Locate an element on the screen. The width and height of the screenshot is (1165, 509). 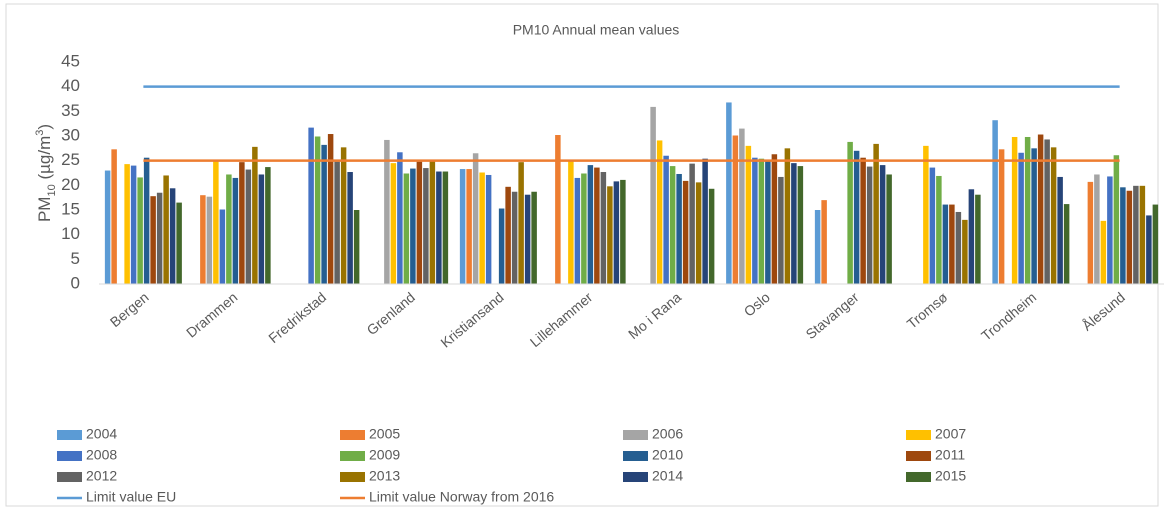
y-tick-label: 10 is located at coordinates (70, 233).